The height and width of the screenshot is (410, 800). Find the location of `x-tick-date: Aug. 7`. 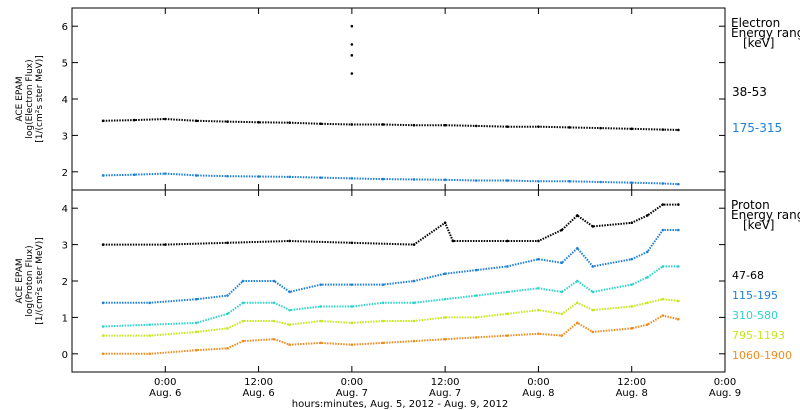

x-tick-date: Aug. 7 is located at coordinates (352, 393).